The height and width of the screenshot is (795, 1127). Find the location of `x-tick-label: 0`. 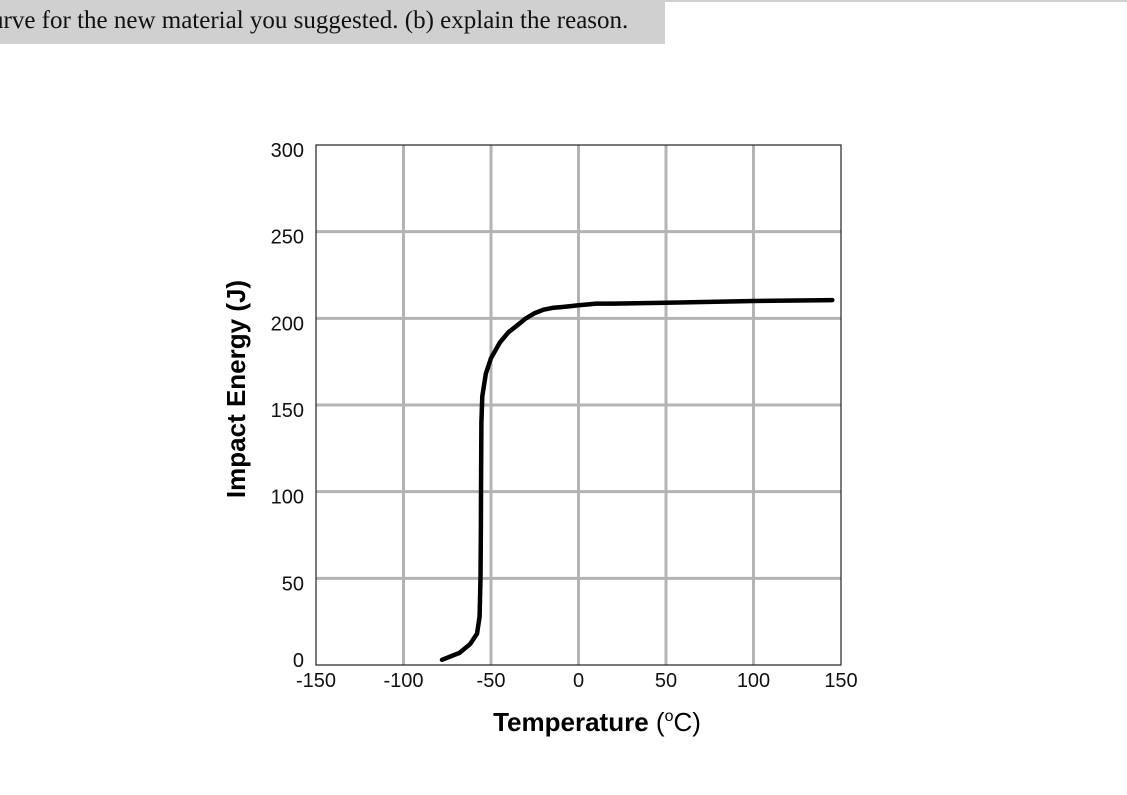

x-tick-label: 0 is located at coordinates (578, 681).